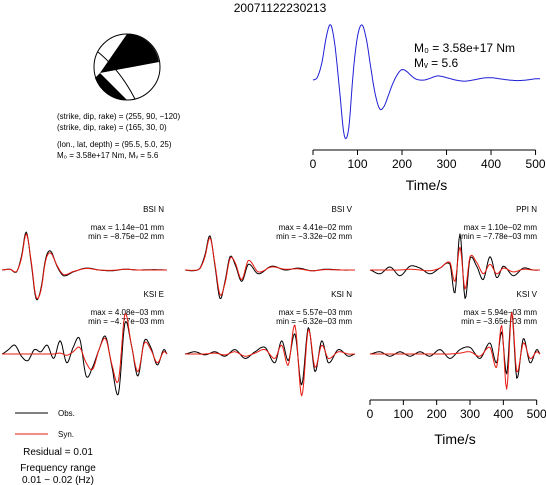 Image resolution: width=546 pixels, height=485 pixels. I want to click on beachball-nodal-plane, so click(116, 75).